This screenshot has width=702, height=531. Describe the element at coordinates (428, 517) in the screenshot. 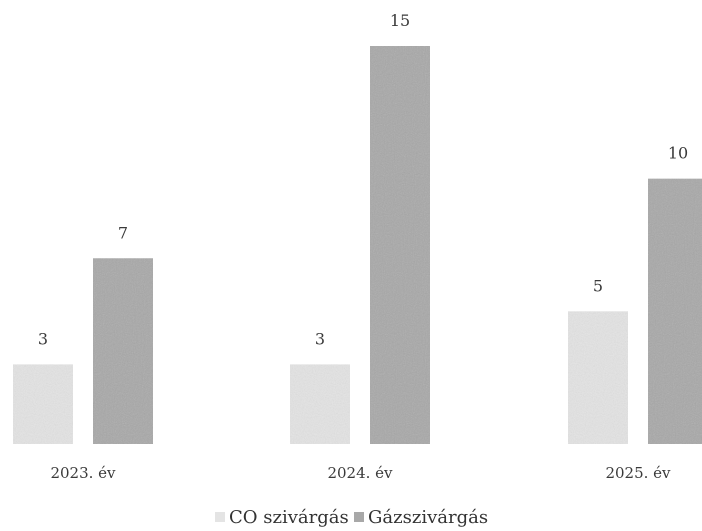

I see `legend-label-gas: Gázszivárgás` at that location.